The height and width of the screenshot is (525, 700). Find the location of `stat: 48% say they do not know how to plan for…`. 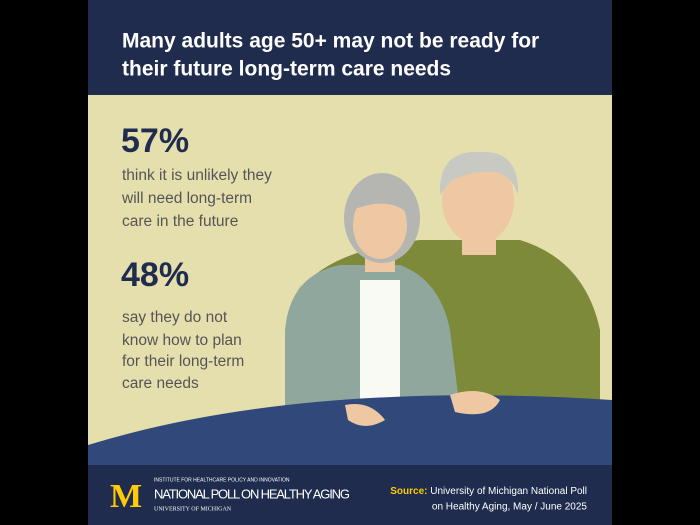

stat: 48% say they do not know how to plan for… is located at coordinates (182, 324).